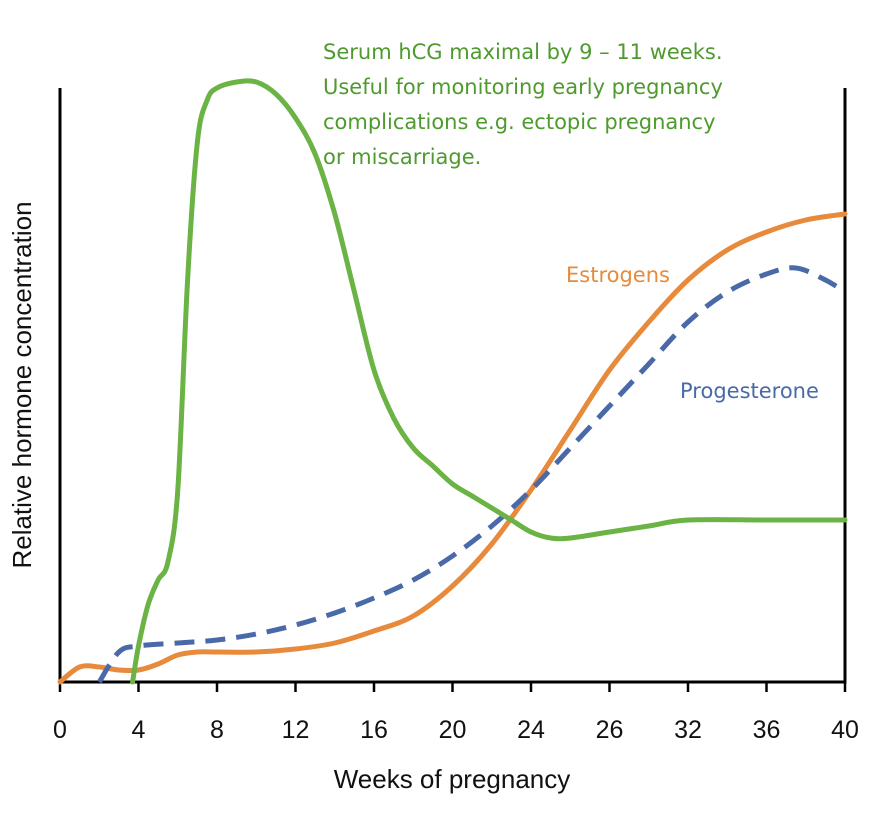  What do you see at coordinates (767, 730) in the screenshot?
I see `x-tick-label: 36` at bounding box center [767, 730].